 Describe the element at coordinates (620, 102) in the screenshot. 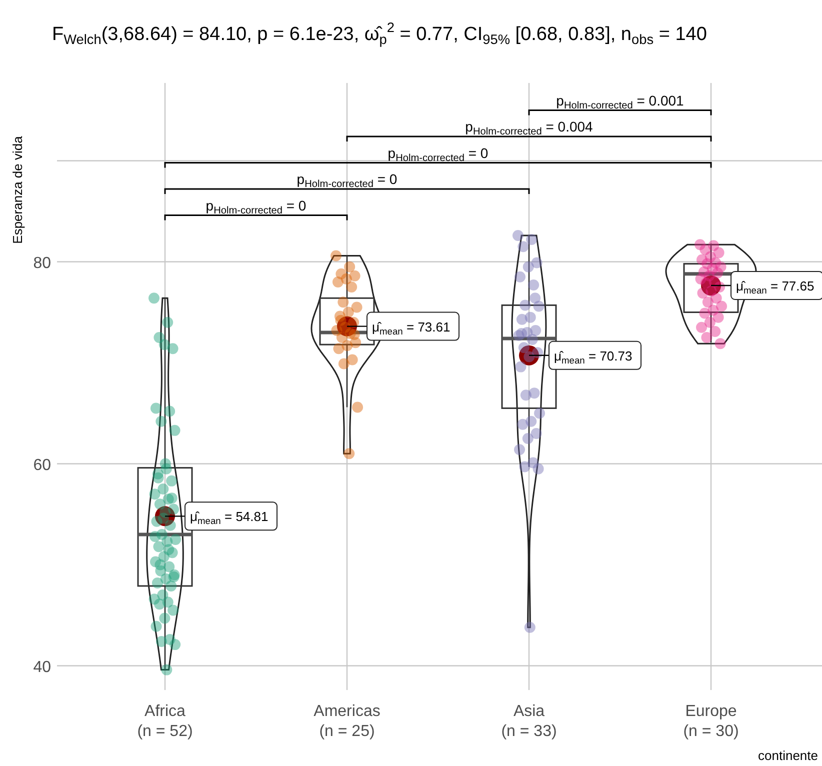

I see `annotation: p$_{Holm-corrected}$ = 0.001` at that location.